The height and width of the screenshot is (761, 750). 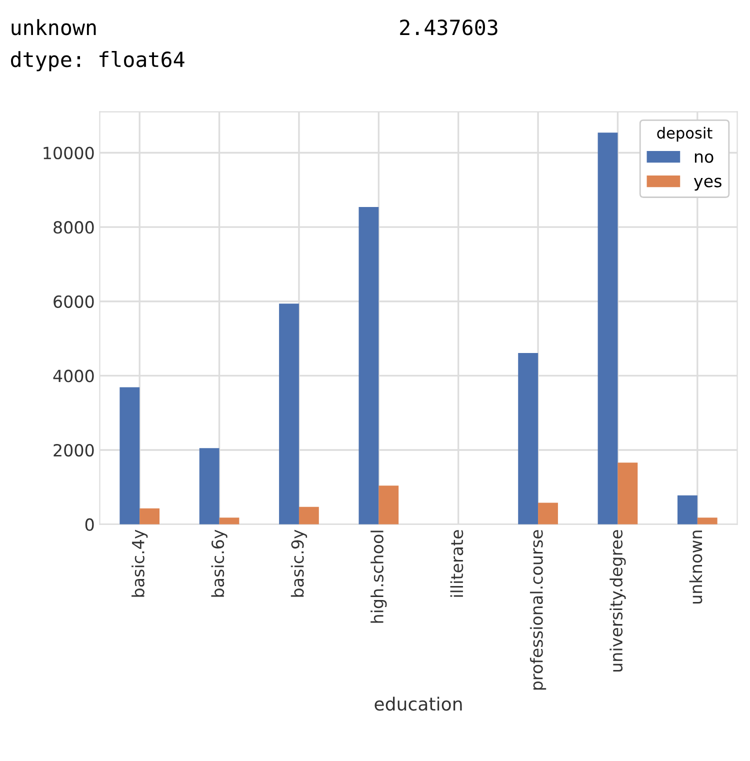 I want to click on legend-label: yes, so click(x=708, y=184).